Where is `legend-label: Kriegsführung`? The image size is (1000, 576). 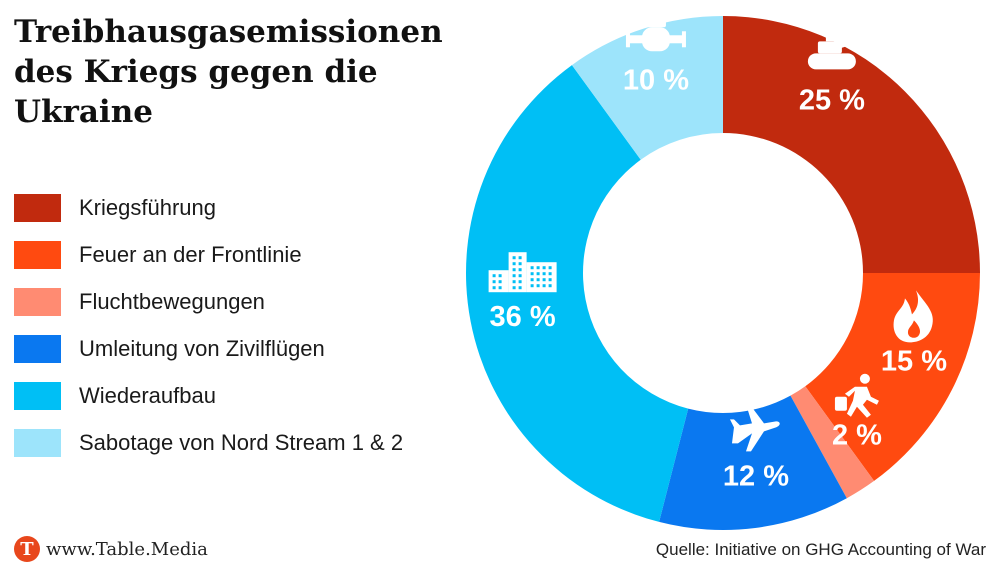
legend-label: Kriegsführung is located at coordinates (147, 207).